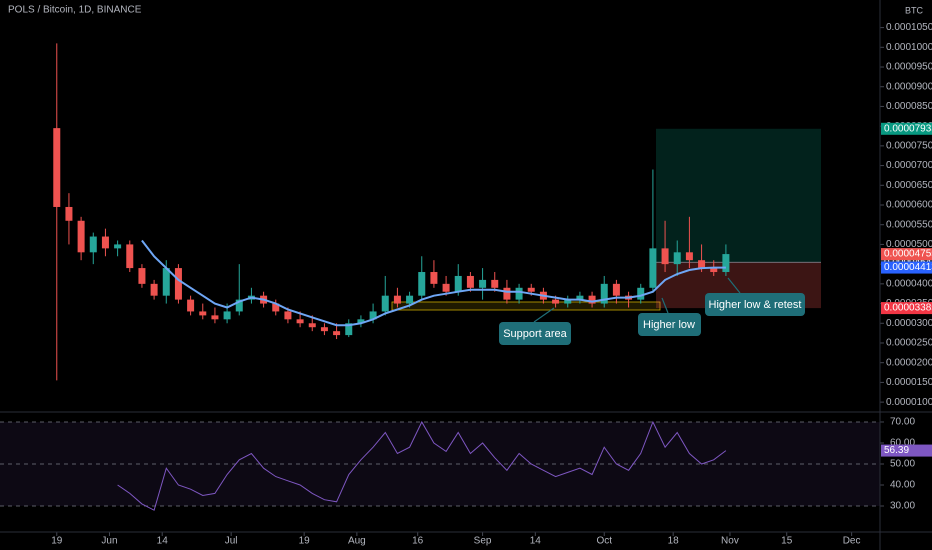 The width and height of the screenshot is (932, 550). I want to click on annotation-text: Higher low & retest, so click(755, 305).